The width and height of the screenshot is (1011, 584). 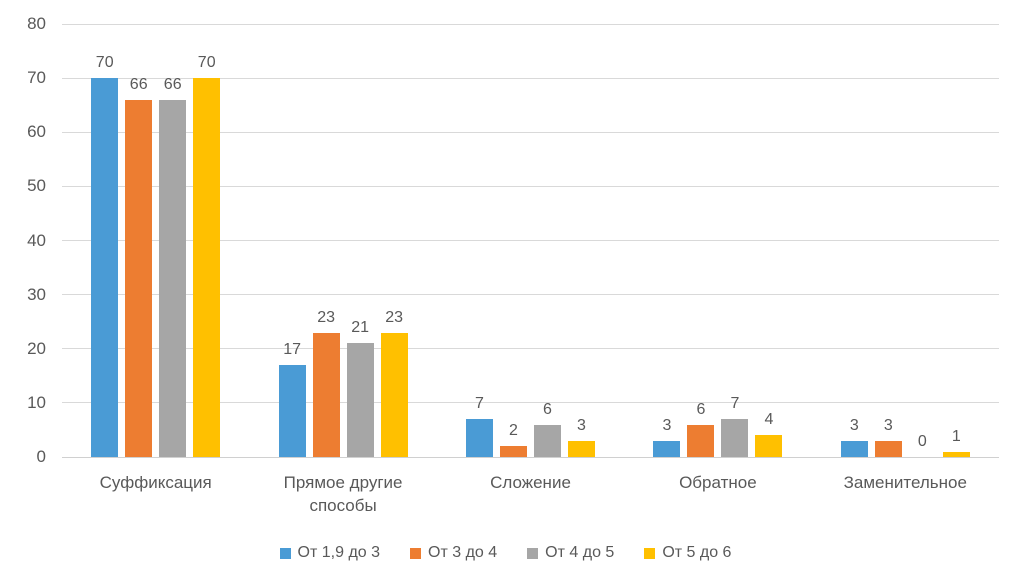 What do you see at coordinates (23, 240) in the screenshot?
I see `y-axis: 0 10 20 30 40 50 60 70 80` at bounding box center [23, 240].